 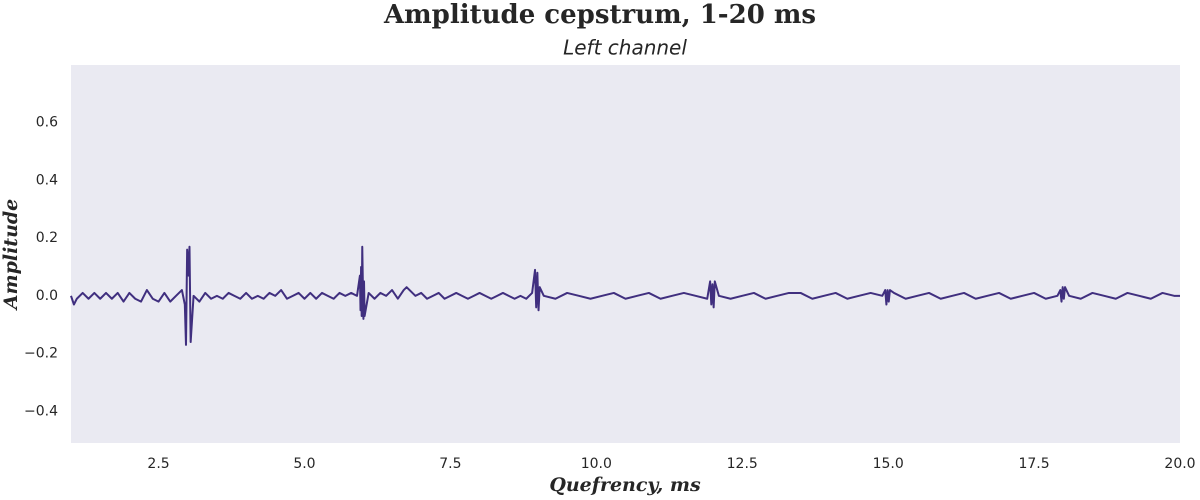 I want to click on x-tick-label: 5.0, so click(x=304, y=464).